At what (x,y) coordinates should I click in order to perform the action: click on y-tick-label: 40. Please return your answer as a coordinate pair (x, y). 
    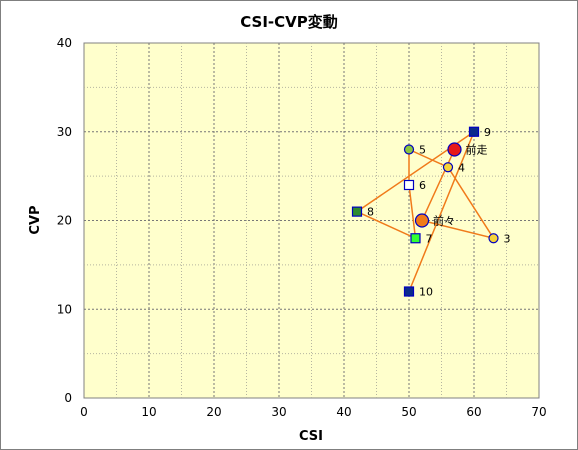
    Looking at the image, I should click on (64, 43).